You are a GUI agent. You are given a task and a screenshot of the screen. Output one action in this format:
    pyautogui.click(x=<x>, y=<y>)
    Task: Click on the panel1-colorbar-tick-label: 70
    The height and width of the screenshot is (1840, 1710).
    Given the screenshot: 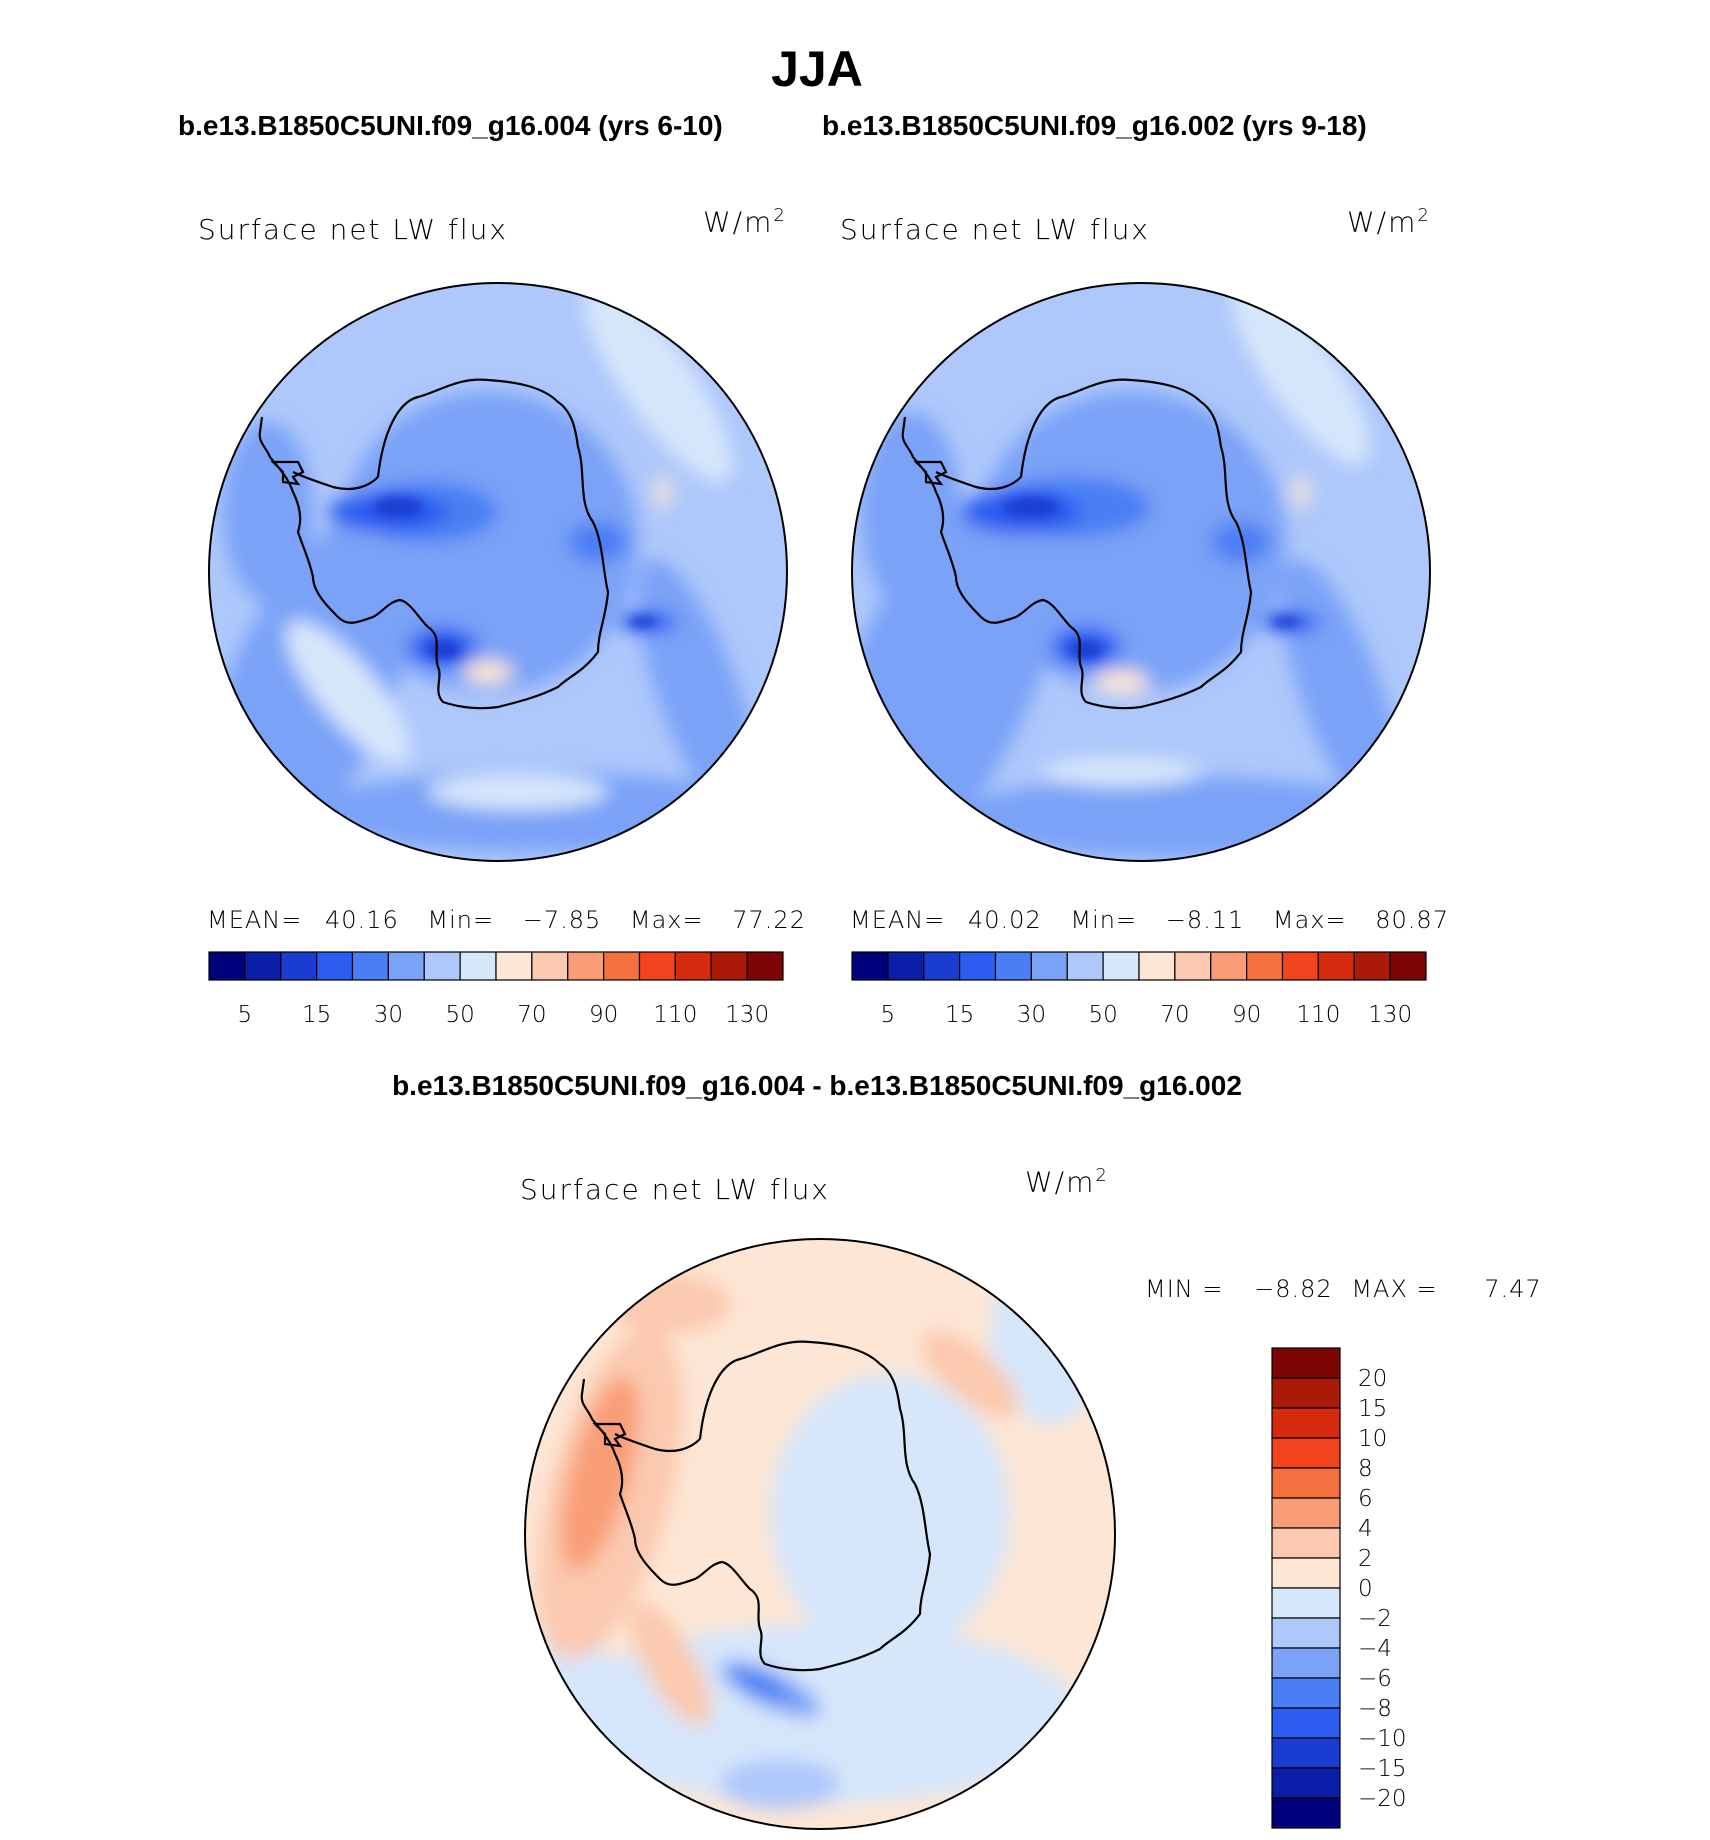 What is the action you would take?
    pyautogui.click(x=531, y=1015)
    